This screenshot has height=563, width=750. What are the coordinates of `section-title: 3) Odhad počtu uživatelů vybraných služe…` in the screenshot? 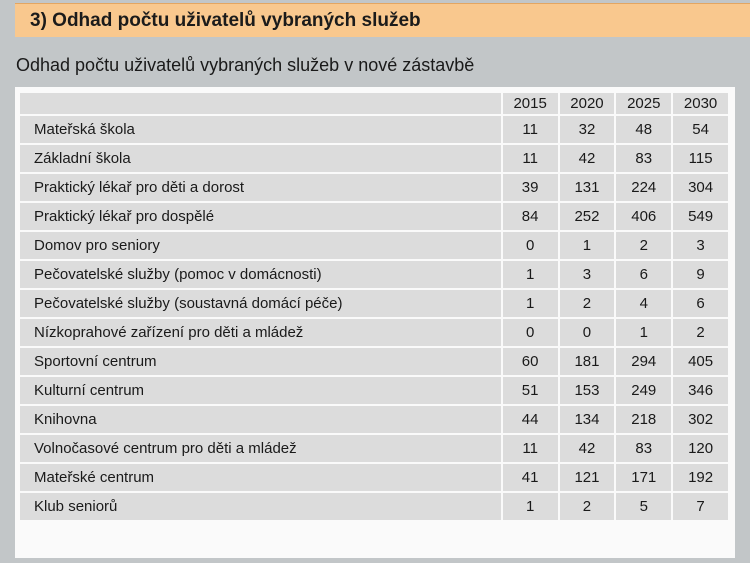 It's located at (225, 20).